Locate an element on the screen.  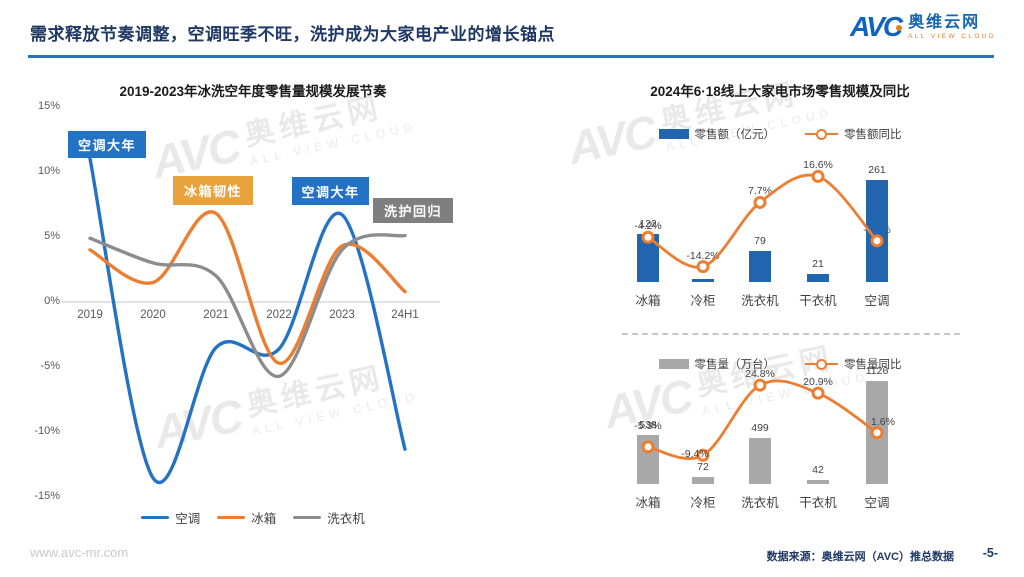
bar-value-washer: 79 is located at coordinates (760, 241).